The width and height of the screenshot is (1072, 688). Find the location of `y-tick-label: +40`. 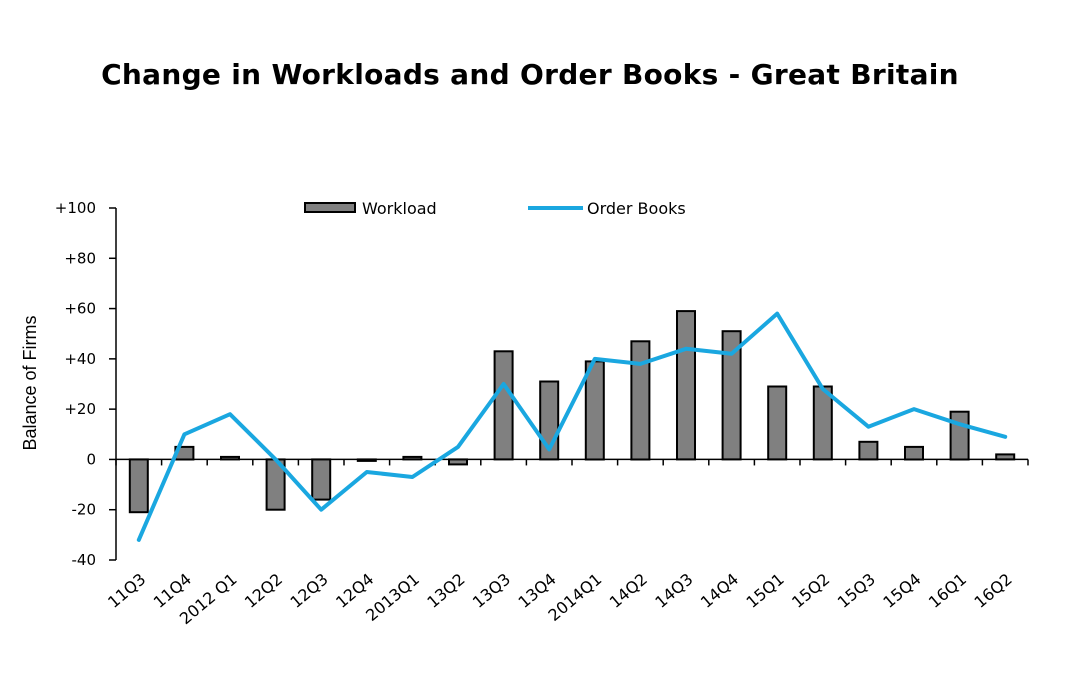

y-tick-label: +40 is located at coordinates (80, 359).